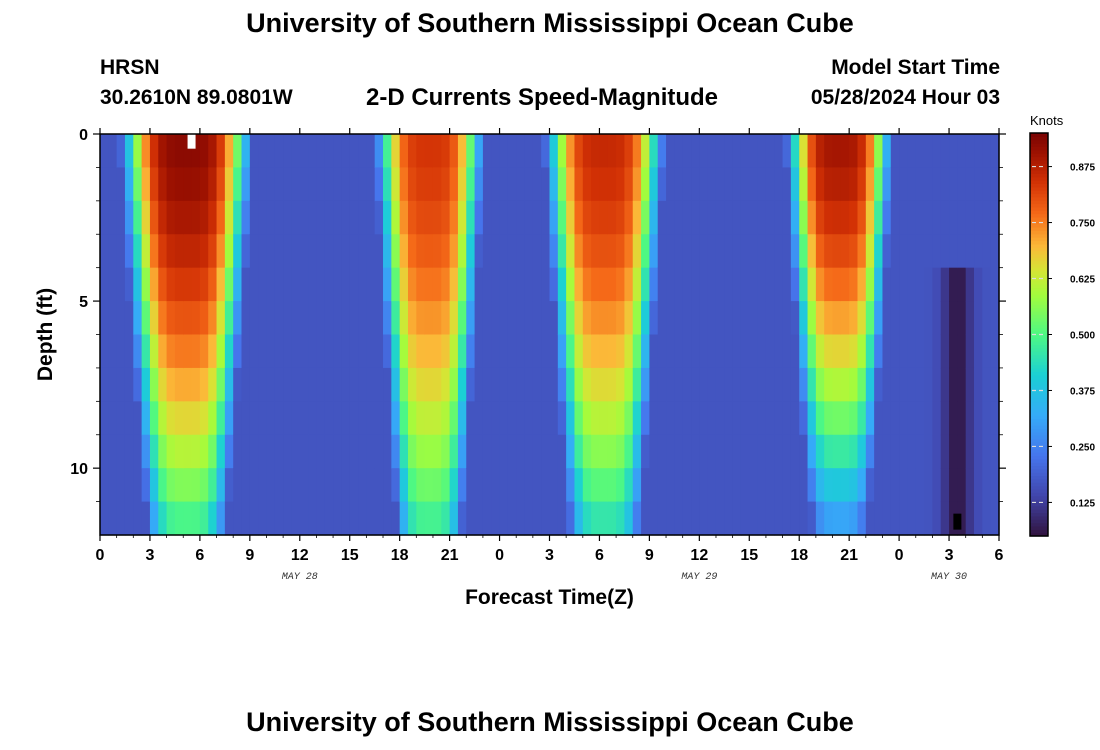 The image size is (1100, 750). I want to click on x-tick-label: 0, so click(100, 555).